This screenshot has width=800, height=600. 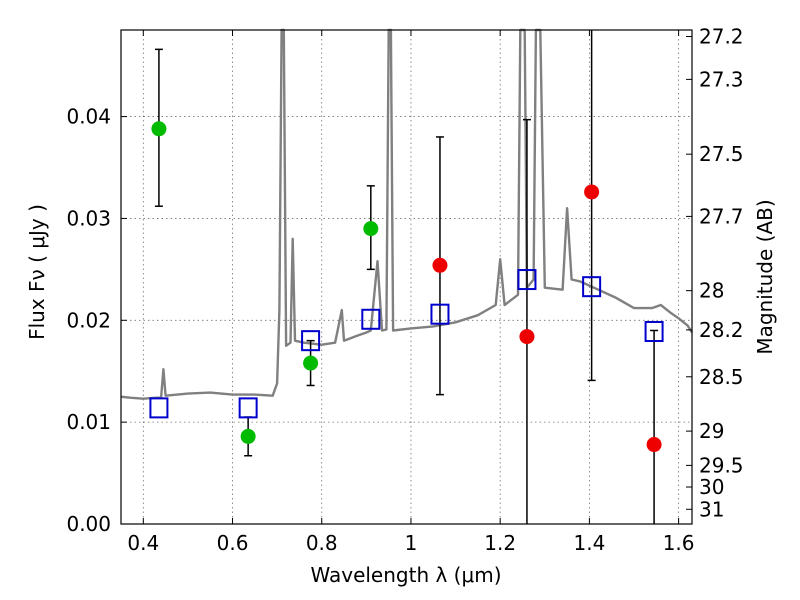 What do you see at coordinates (88, 524) in the screenshot?
I see `y-tick-label: 0.00` at bounding box center [88, 524].